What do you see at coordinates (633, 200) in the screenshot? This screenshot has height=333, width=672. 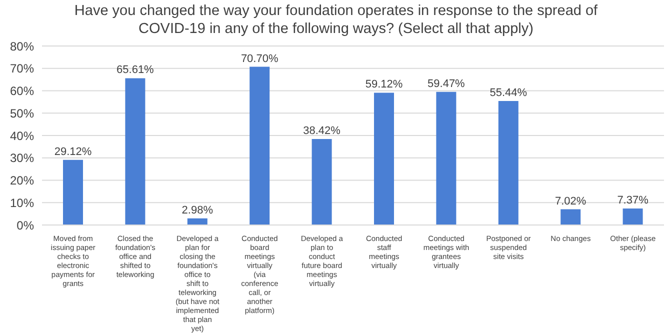 I see `data-label: 7.37%` at bounding box center [633, 200].